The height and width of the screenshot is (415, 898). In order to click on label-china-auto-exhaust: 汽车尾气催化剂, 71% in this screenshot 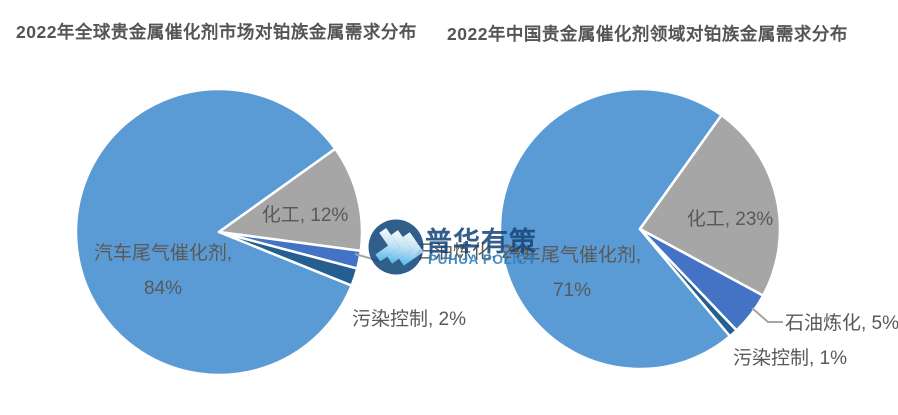, I will do `click(572, 273)`.